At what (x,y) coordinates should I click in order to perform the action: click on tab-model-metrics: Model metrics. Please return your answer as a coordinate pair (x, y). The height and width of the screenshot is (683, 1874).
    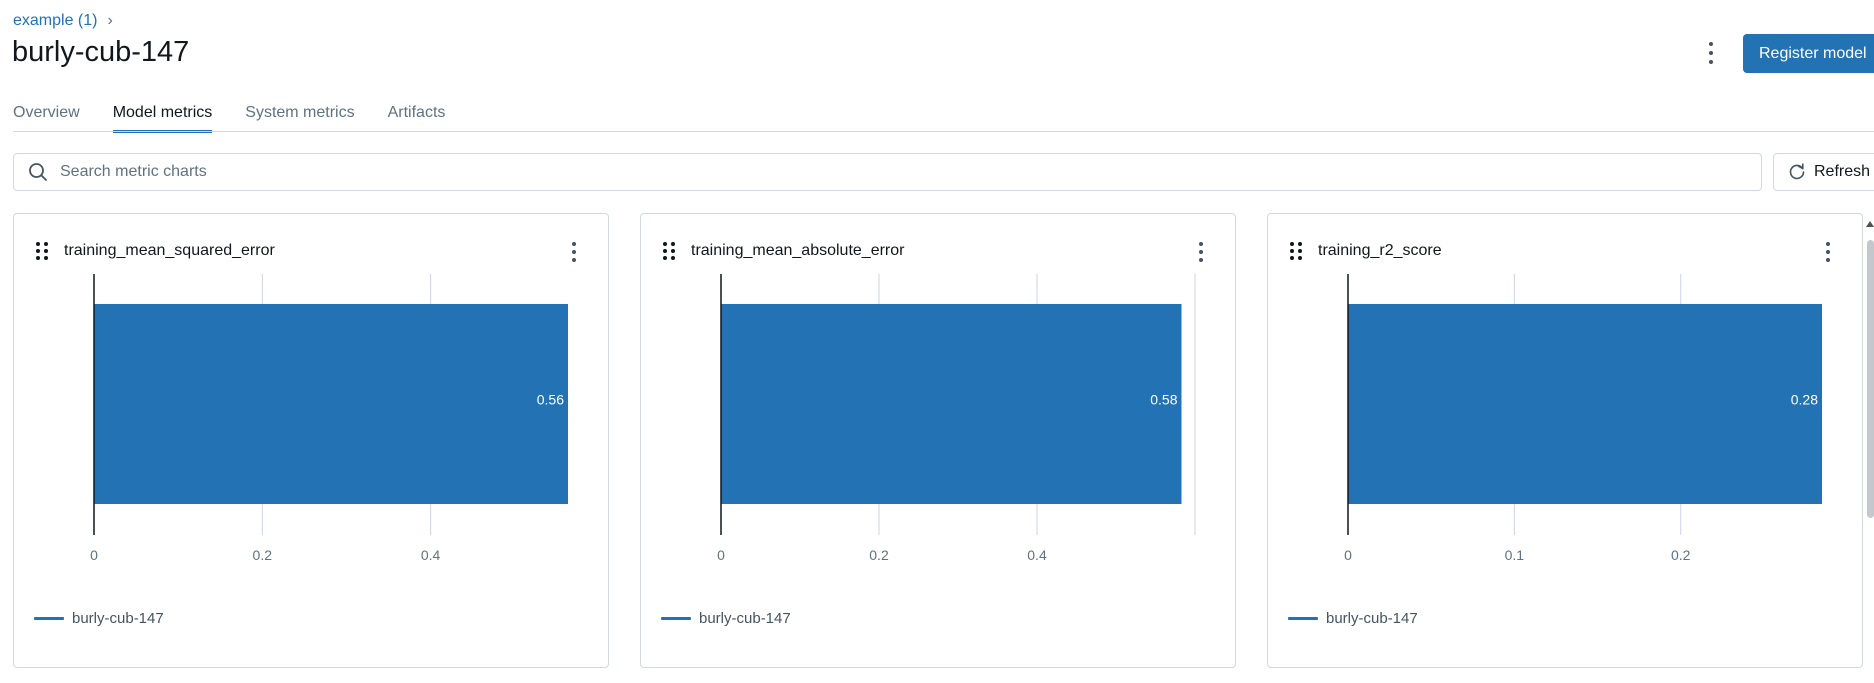
    Looking at the image, I should click on (162, 118).